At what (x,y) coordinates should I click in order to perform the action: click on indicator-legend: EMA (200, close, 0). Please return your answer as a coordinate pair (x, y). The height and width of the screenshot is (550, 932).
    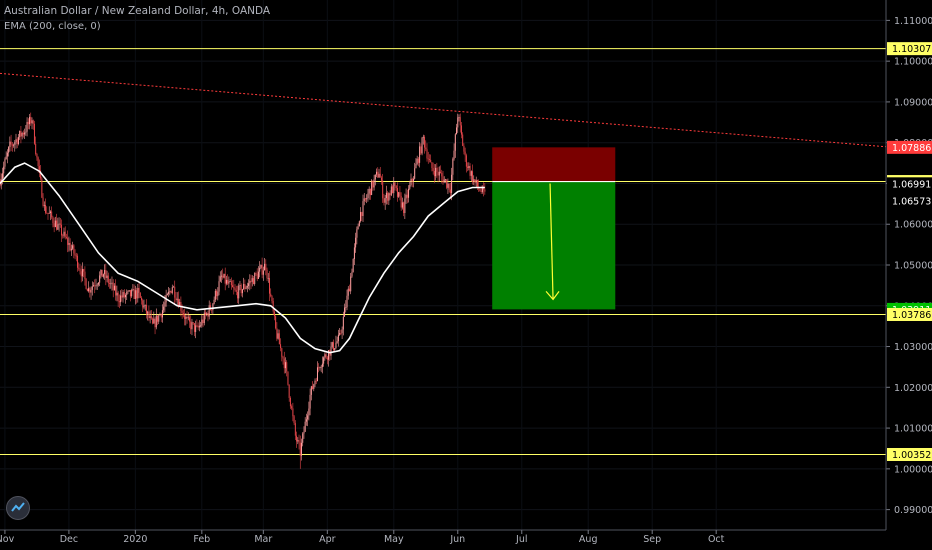
    Looking at the image, I should click on (52, 26).